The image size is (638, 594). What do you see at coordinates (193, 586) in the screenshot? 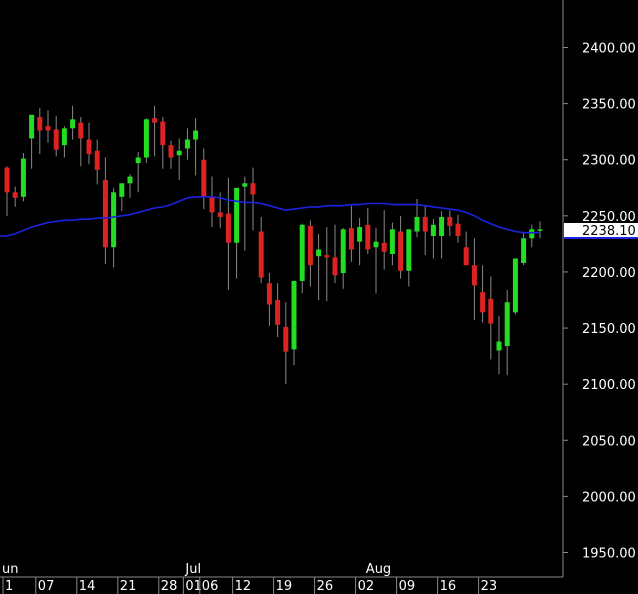
I see `x-tick-label: 01` at bounding box center [193, 586].